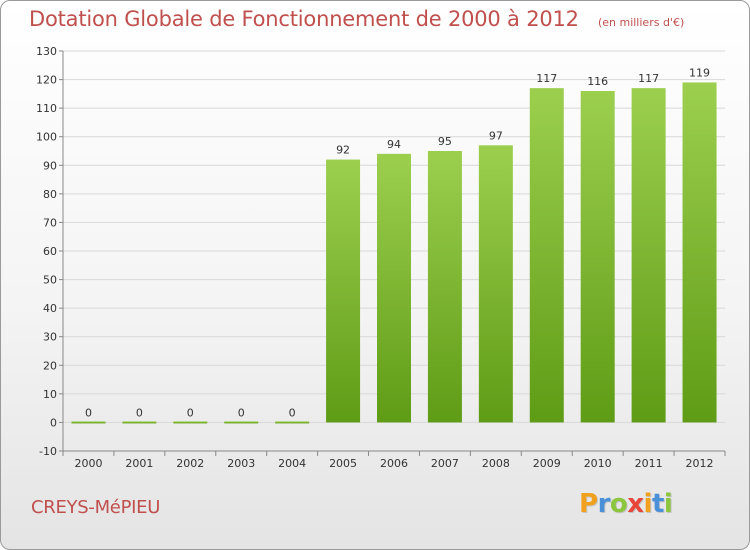 The width and height of the screenshot is (750, 550). I want to click on commune-name: CREYS-MéPIEU, so click(96, 507).